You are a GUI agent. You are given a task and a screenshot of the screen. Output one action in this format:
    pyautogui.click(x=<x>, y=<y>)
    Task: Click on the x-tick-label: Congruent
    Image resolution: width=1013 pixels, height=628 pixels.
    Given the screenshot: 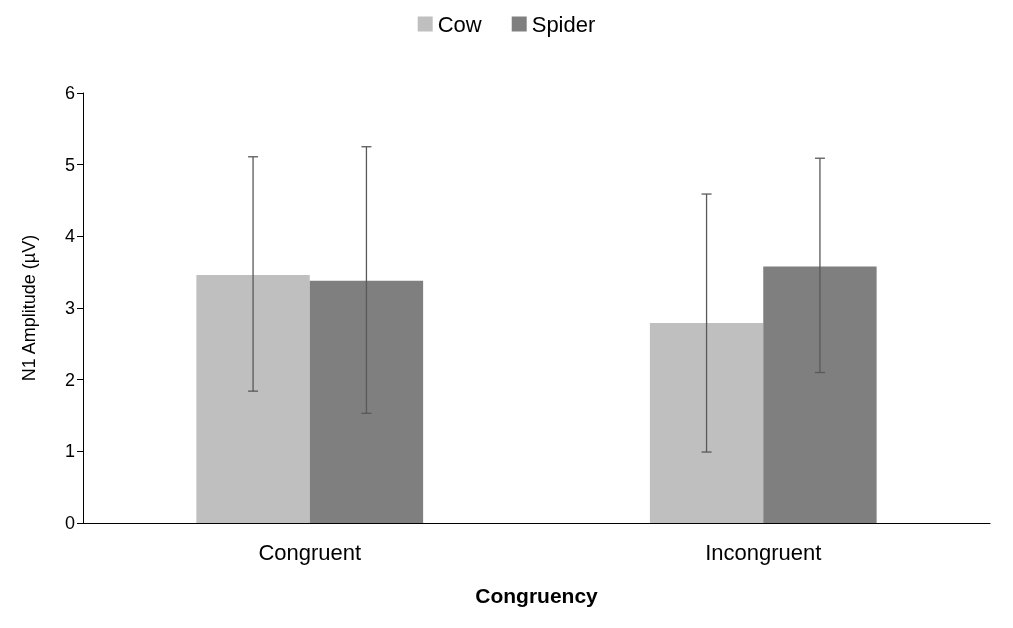 What is the action you would take?
    pyautogui.click(x=310, y=552)
    